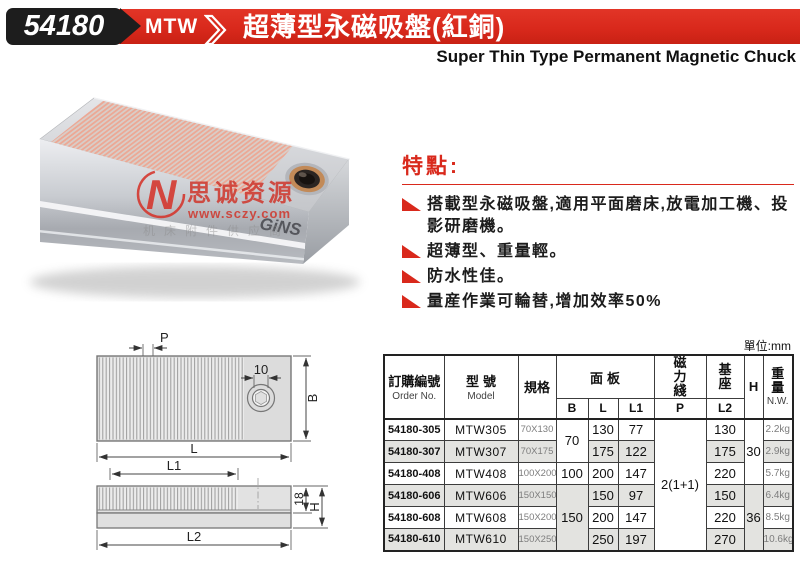 The image size is (800, 566). Describe the element at coordinates (481, 429) in the screenshot. I see `cell-model: MTW305` at that location.